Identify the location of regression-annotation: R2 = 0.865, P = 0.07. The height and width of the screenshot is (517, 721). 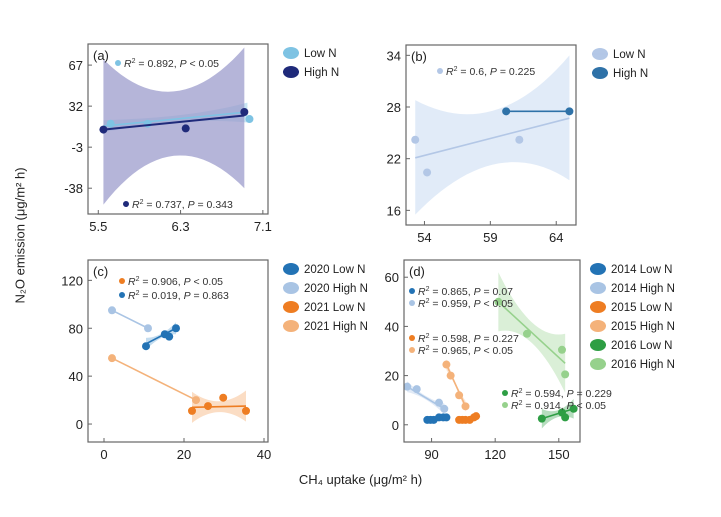
(465, 292).